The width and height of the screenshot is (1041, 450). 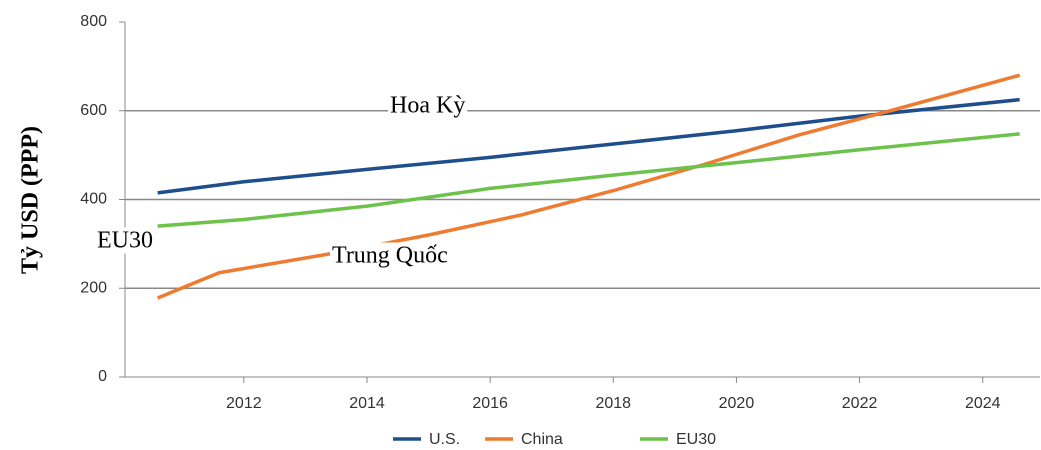 I want to click on y-tick-label: 200, so click(x=93, y=287).